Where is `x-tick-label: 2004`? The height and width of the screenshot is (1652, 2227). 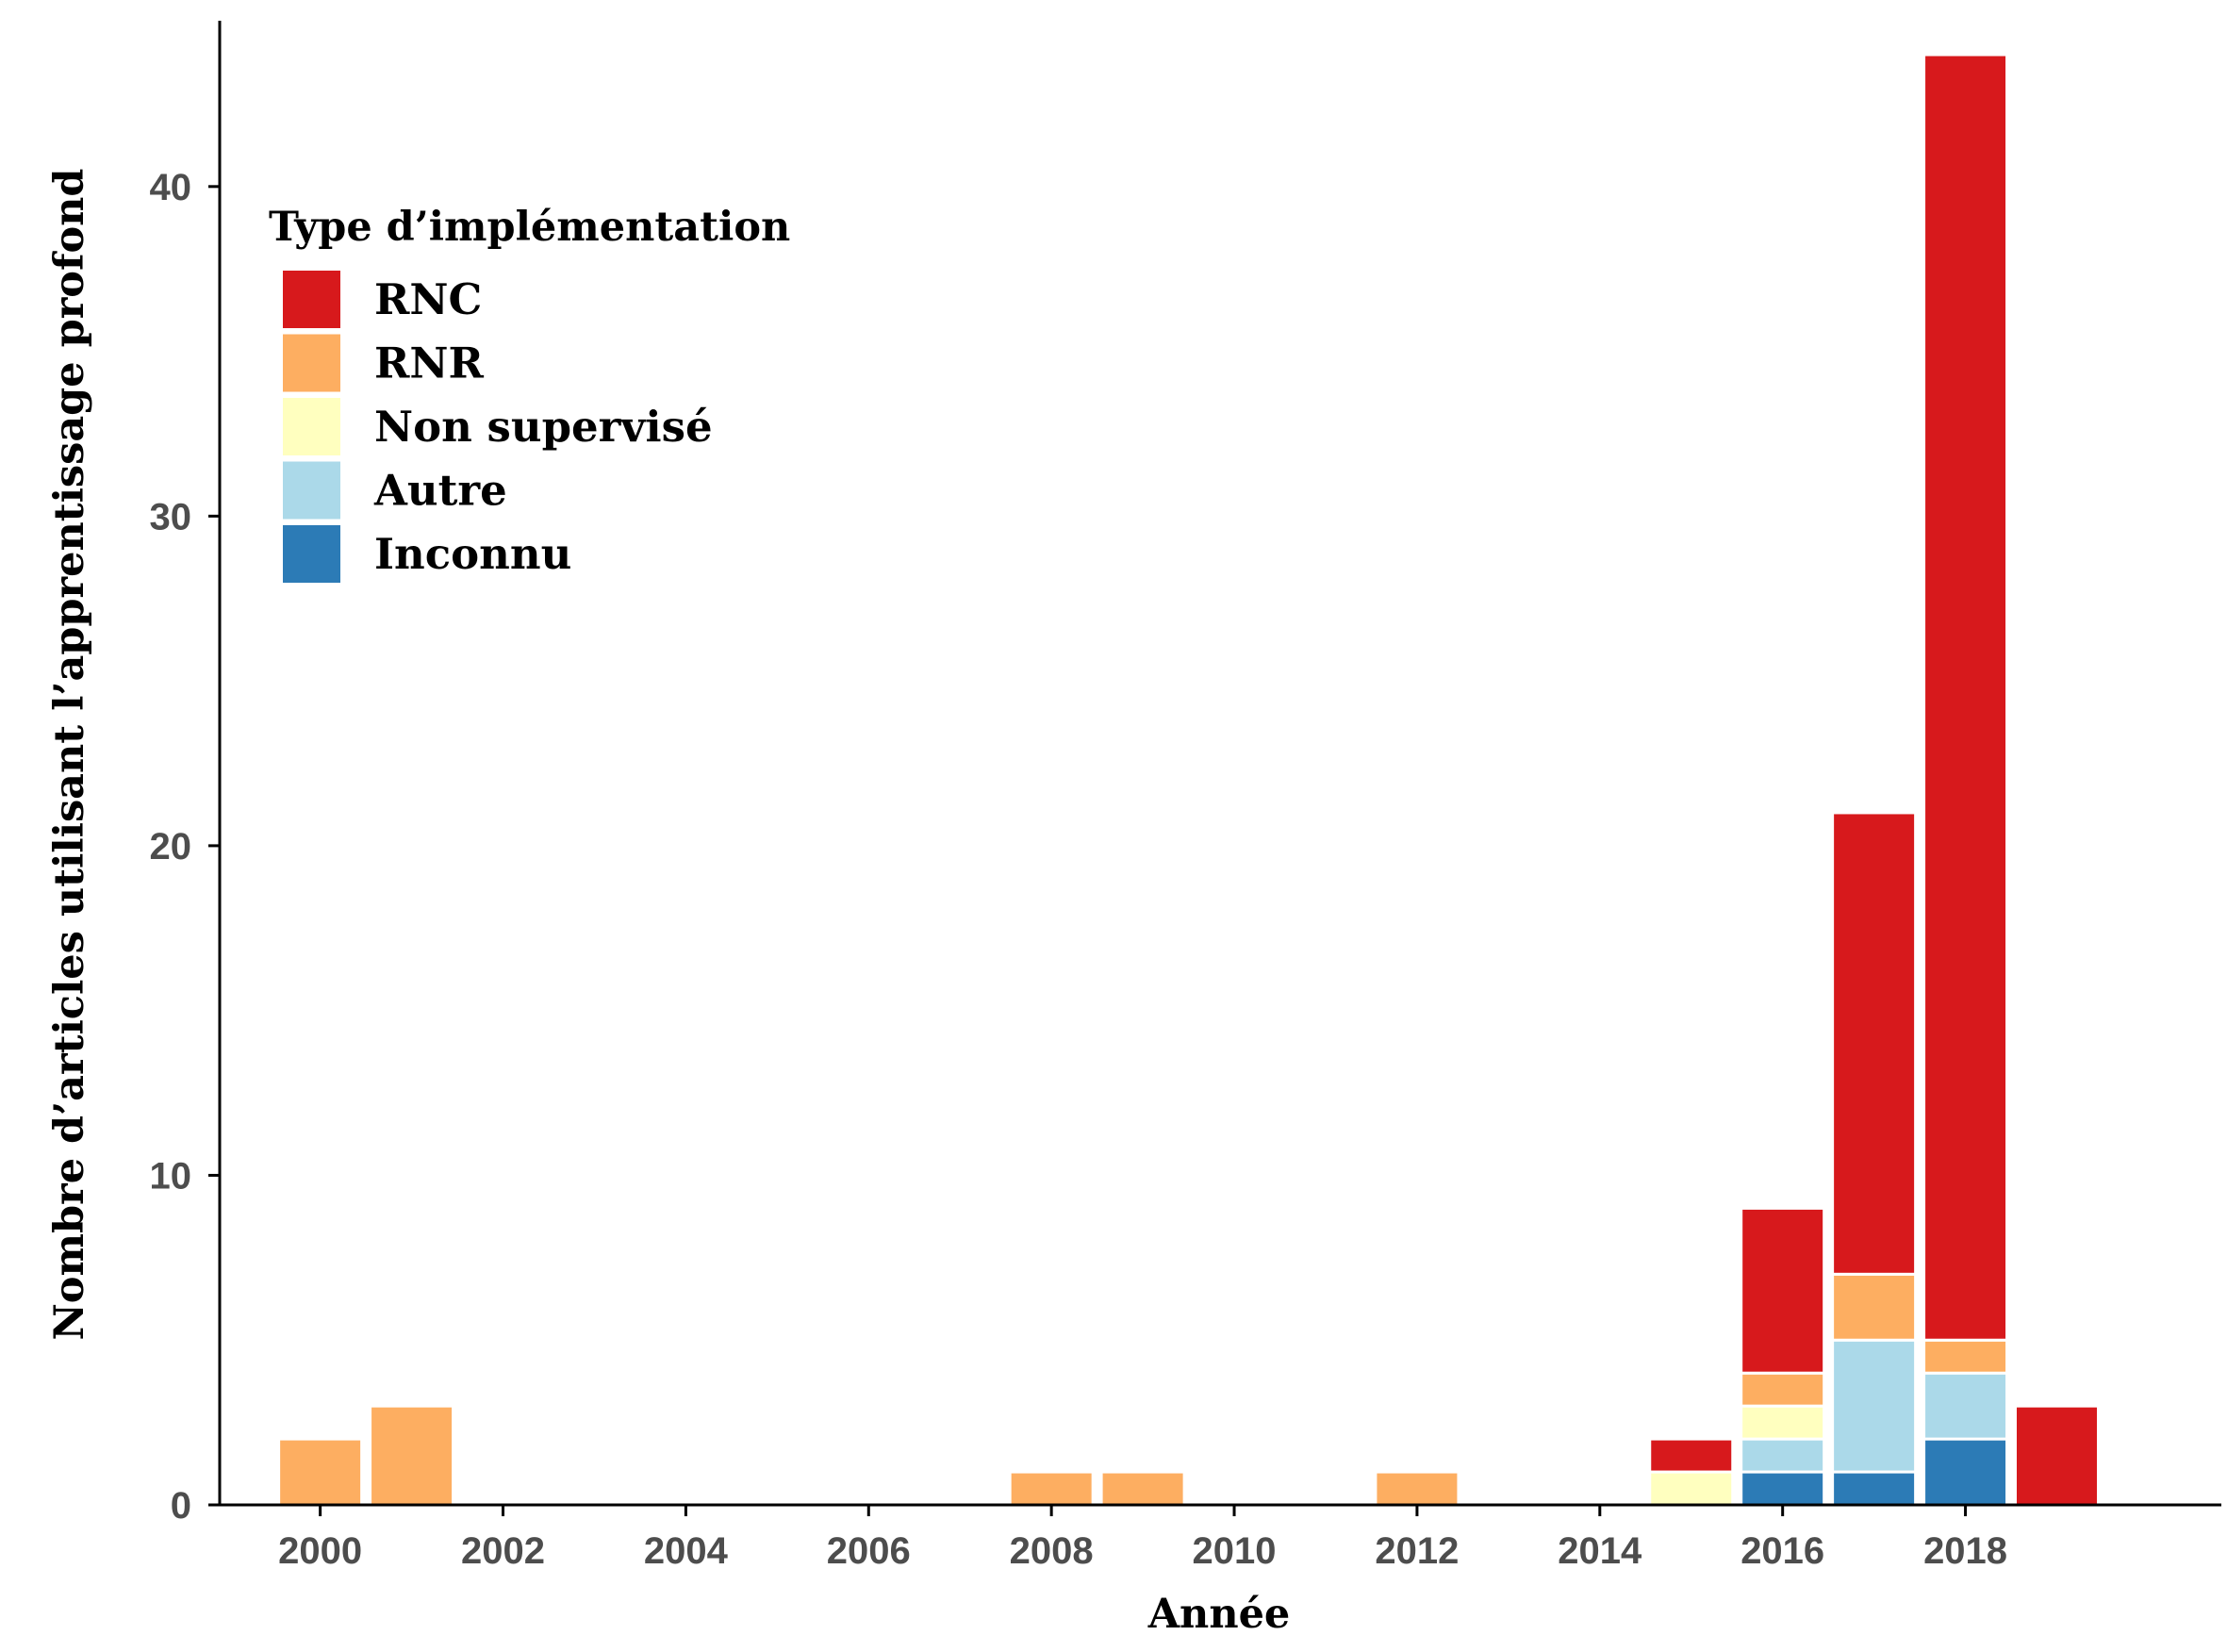
x-tick-label: 2004 is located at coordinates (686, 1551).